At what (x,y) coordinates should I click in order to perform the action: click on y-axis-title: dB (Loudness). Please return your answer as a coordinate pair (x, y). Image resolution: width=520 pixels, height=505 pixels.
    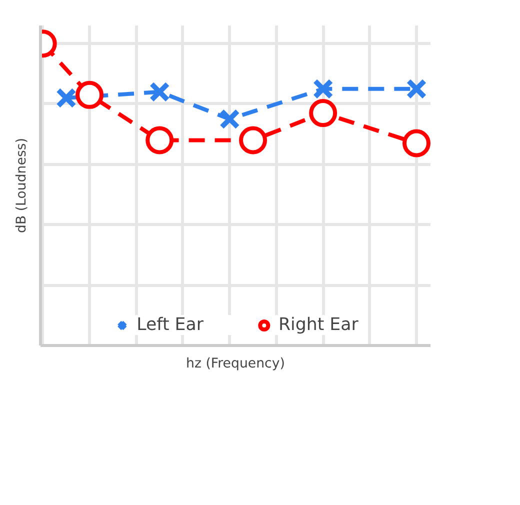
    Looking at the image, I should click on (22, 186).